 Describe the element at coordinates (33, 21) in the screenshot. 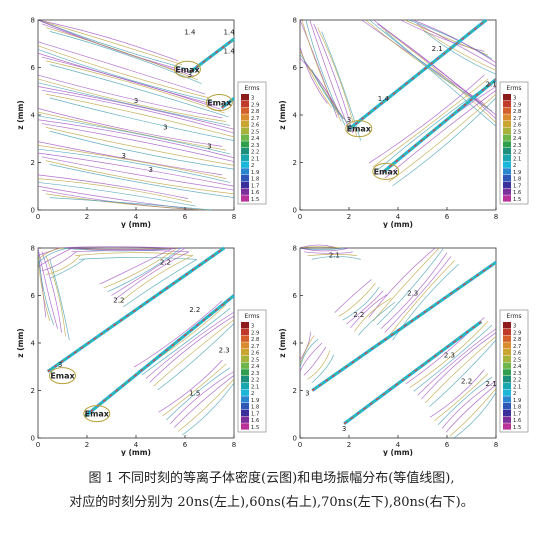

I see `y-tick-label: 8` at that location.